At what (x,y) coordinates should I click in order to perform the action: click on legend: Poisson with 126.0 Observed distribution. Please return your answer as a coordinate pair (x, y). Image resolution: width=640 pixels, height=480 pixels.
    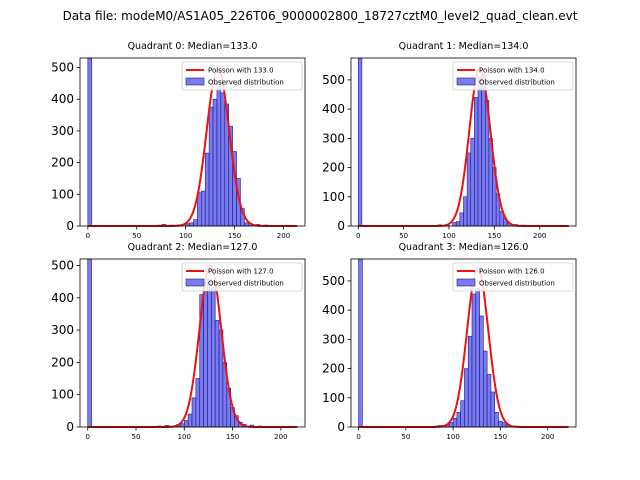
    Looking at the image, I should click on (513, 277).